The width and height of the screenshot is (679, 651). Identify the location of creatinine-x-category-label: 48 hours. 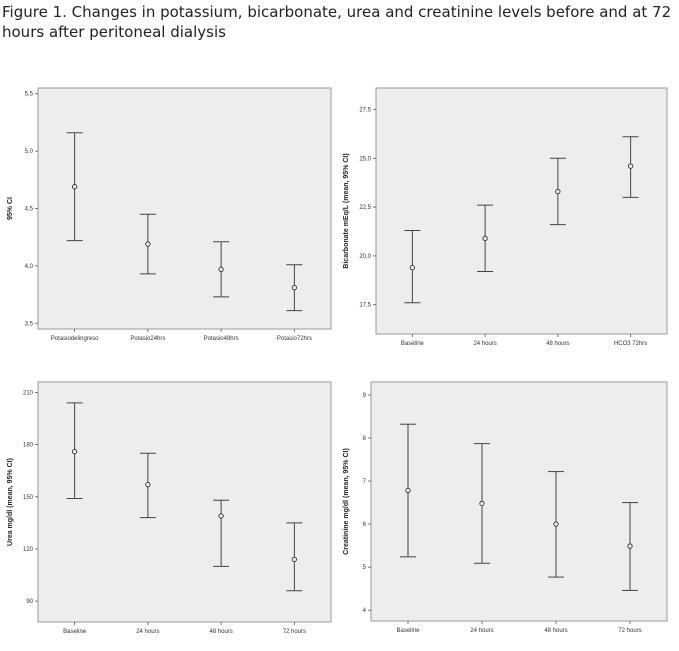
(555, 631).